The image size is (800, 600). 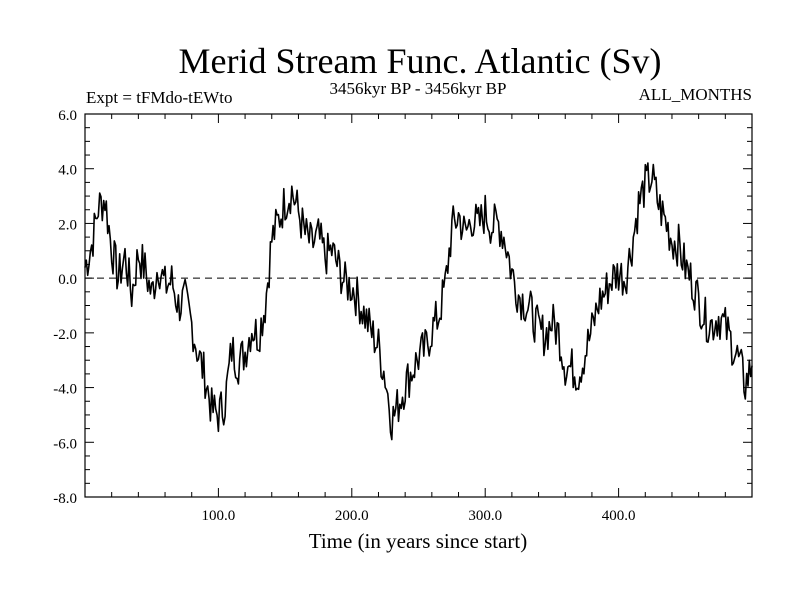 I want to click on chart-title: Merid Stream Func. Atlantic (Sv), so click(x=420, y=61).